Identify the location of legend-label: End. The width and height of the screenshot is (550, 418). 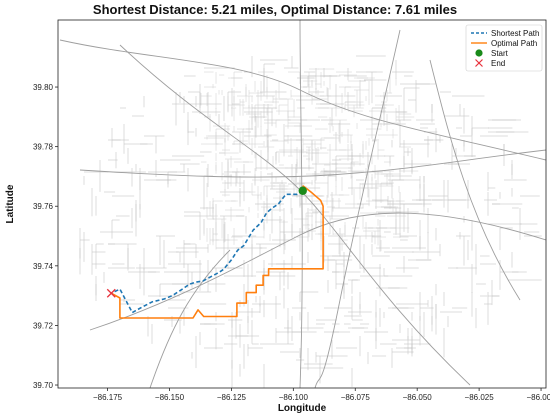
(498, 63).